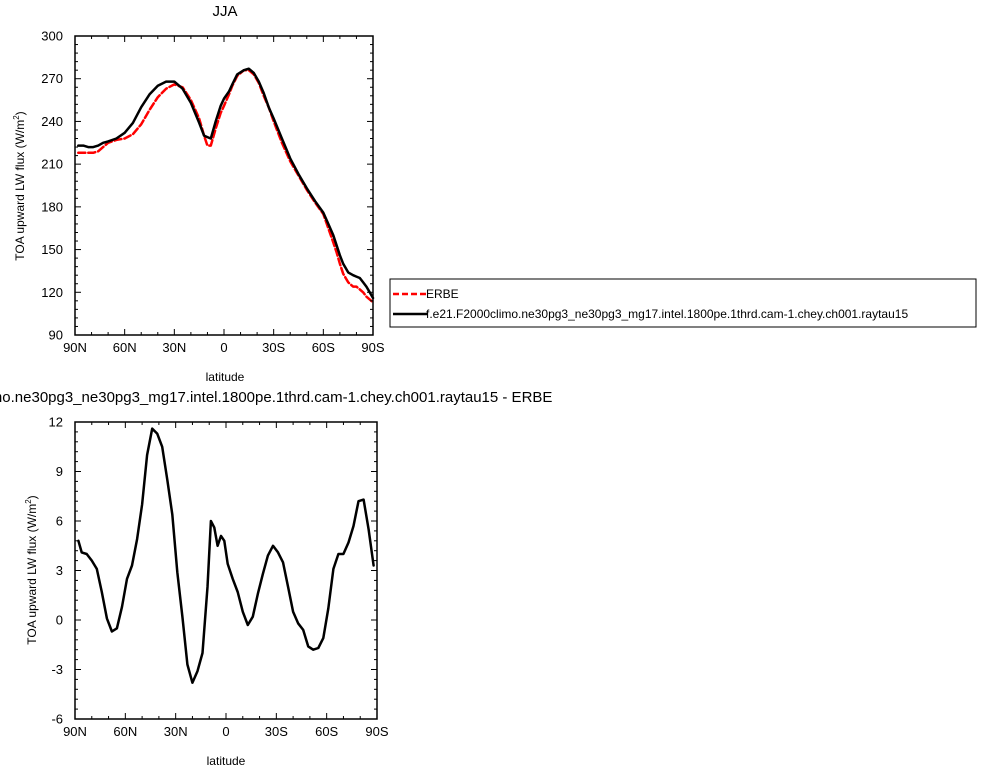  What do you see at coordinates (226, 761) in the screenshot?
I see `bottom-chart-x-axis-title: latitude` at bounding box center [226, 761].